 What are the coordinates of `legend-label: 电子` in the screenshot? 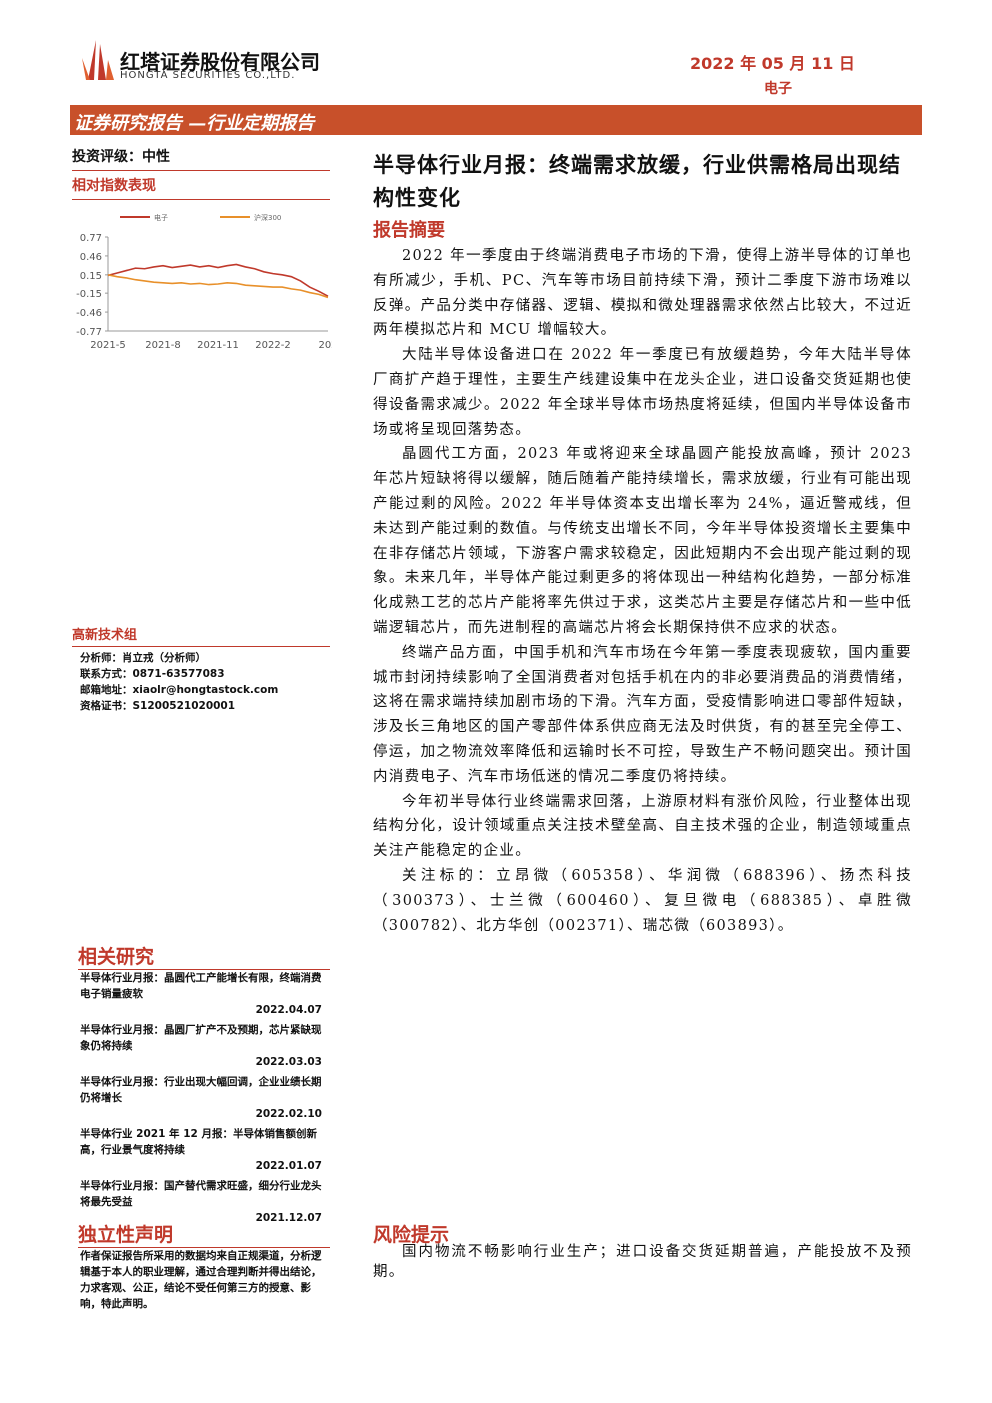 It's located at (161, 217).